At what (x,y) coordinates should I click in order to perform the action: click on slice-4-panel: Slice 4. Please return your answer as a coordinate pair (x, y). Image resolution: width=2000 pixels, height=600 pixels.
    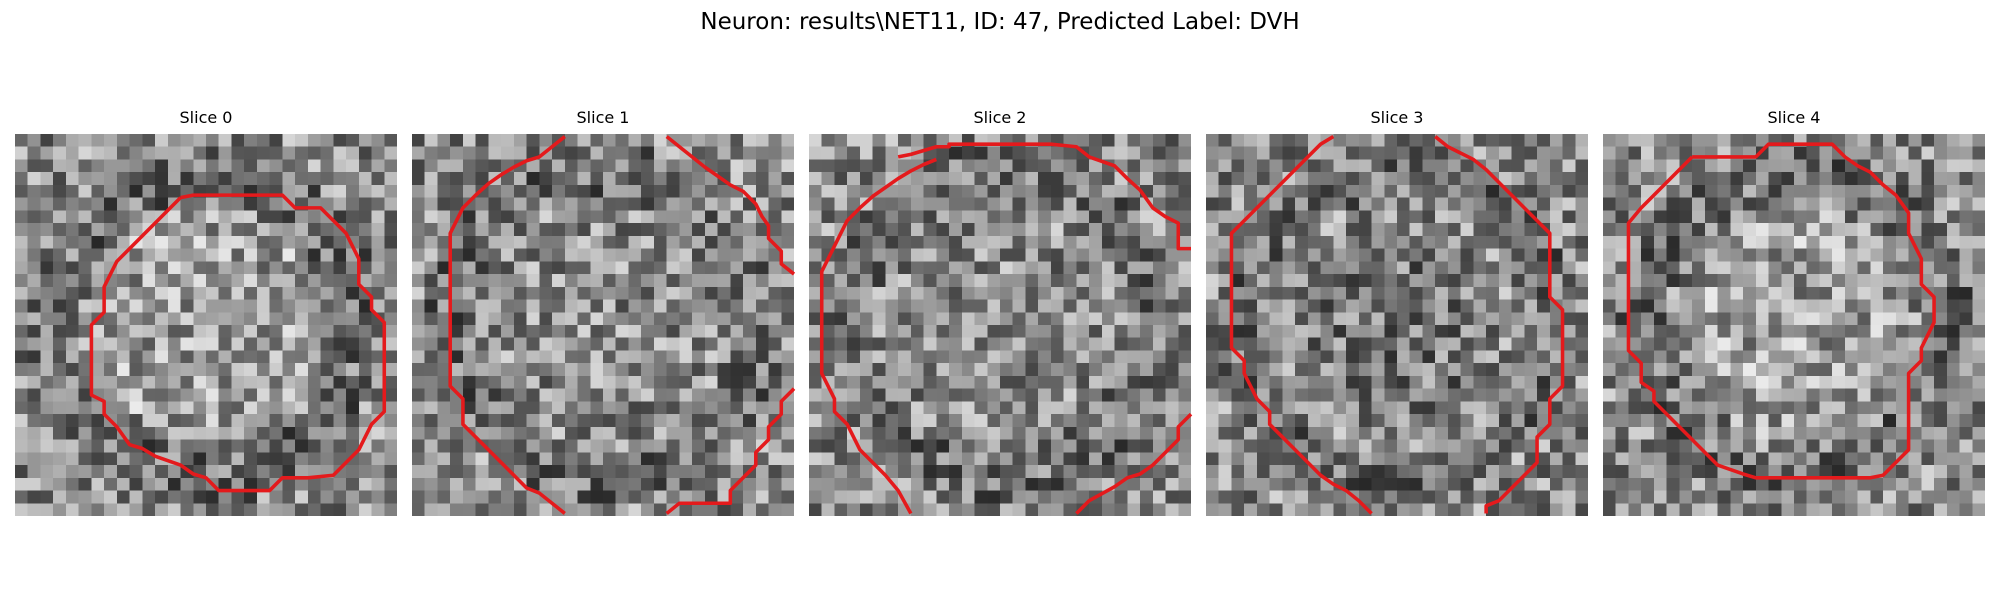
    Looking at the image, I should click on (1794, 318).